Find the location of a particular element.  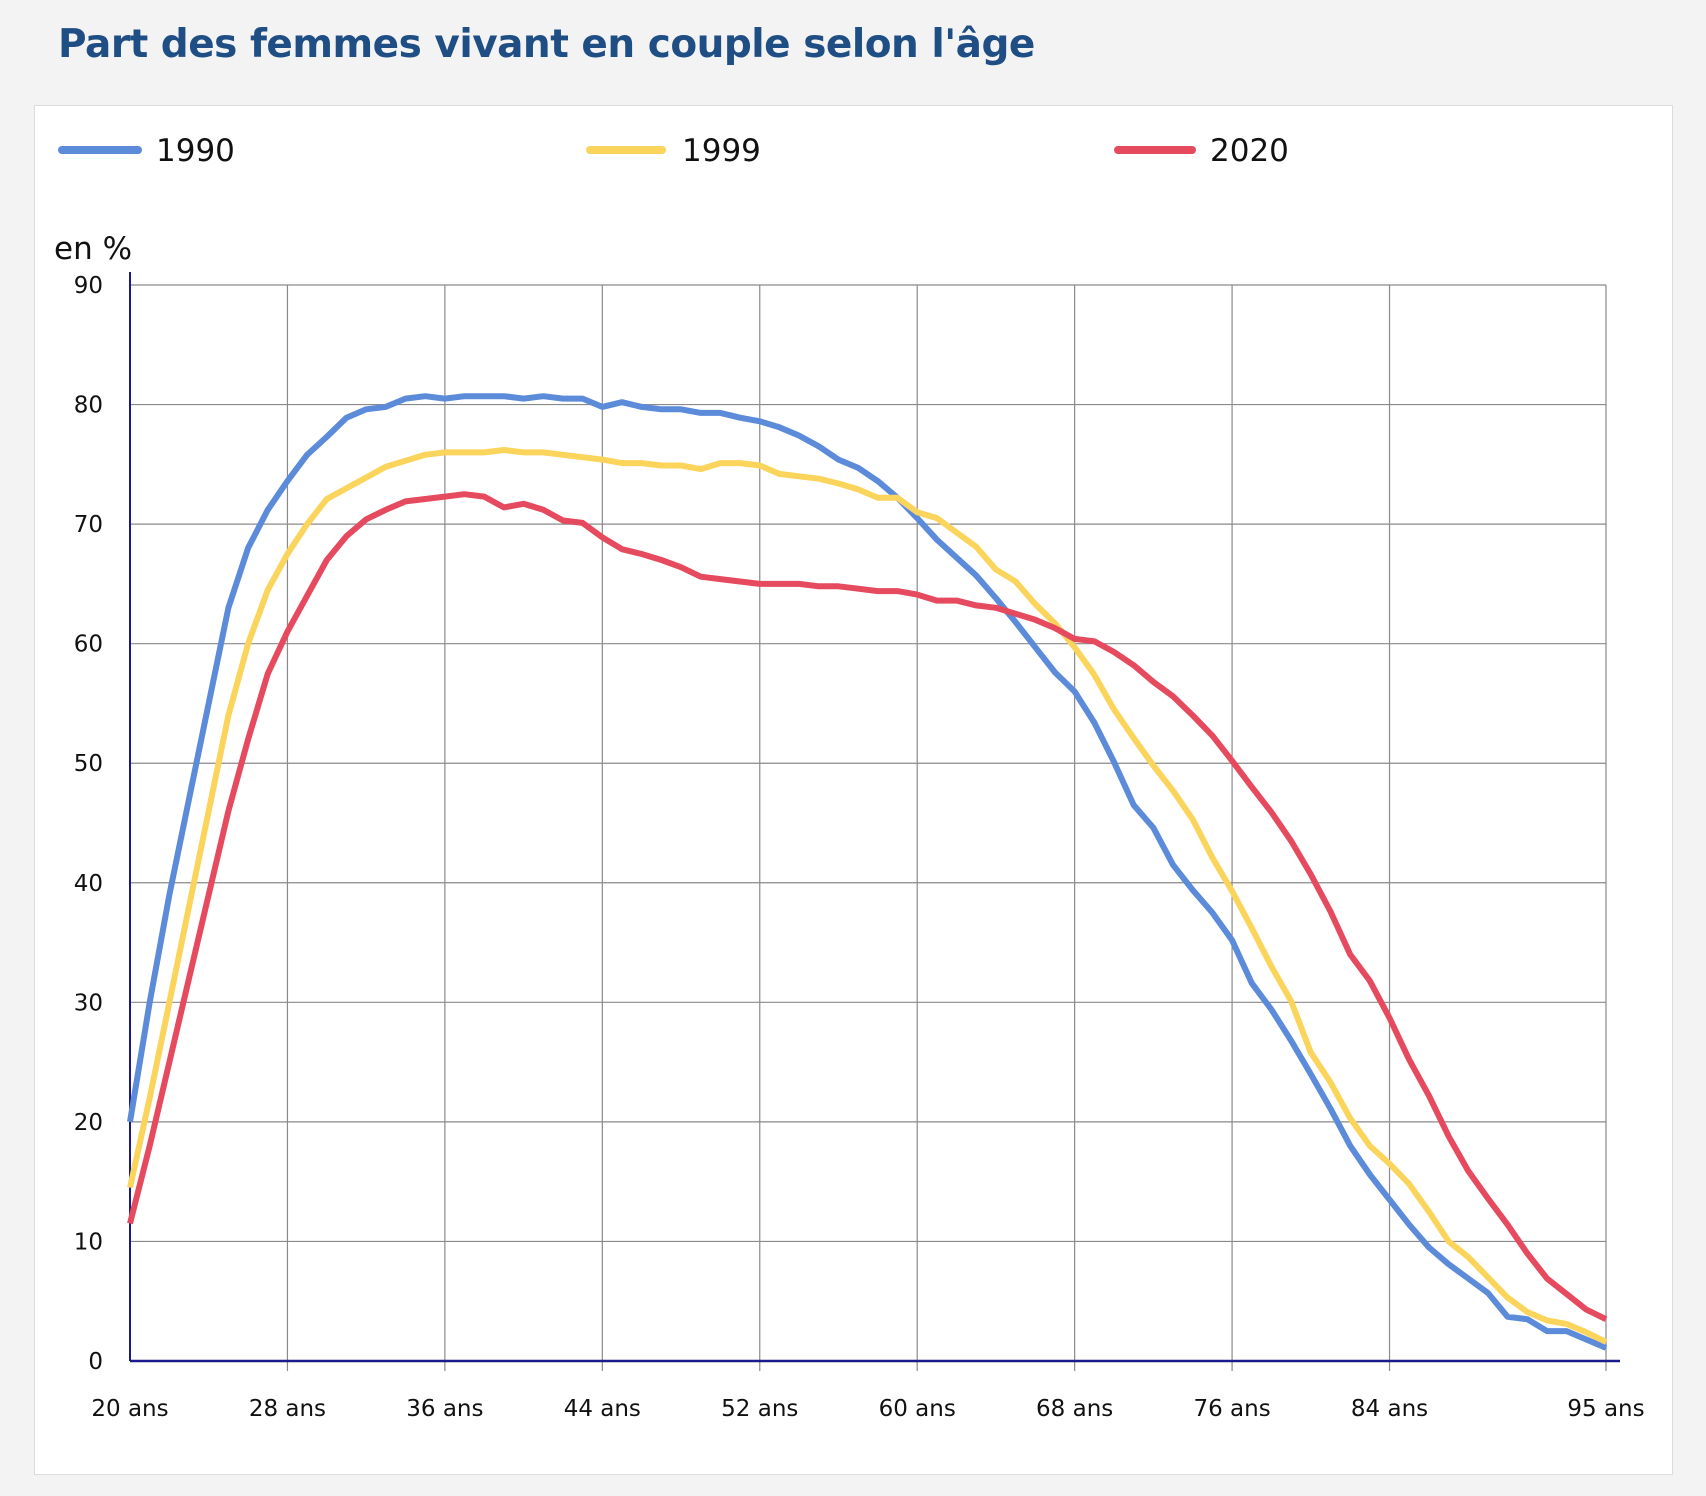

y-tick-label-90: 90 is located at coordinates (88, 286).